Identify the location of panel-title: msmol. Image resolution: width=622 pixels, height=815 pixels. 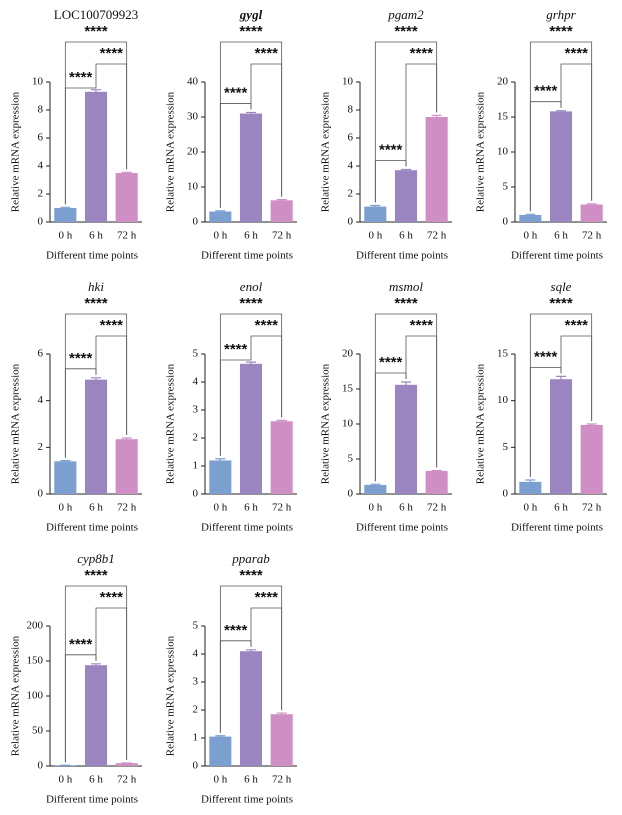
(406, 286).